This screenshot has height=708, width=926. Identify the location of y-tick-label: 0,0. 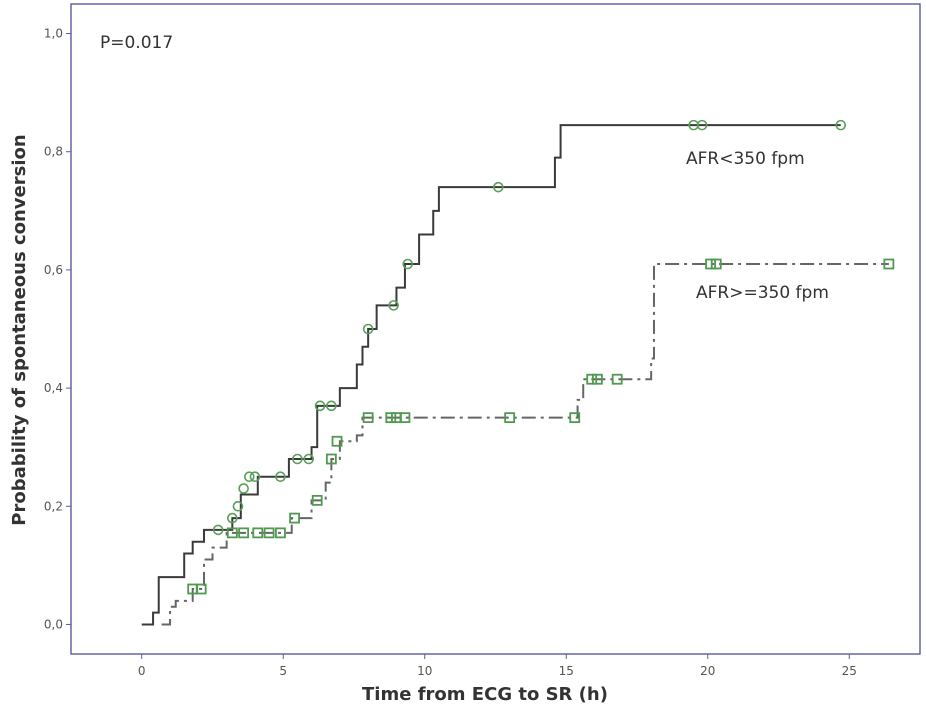
(53, 624).